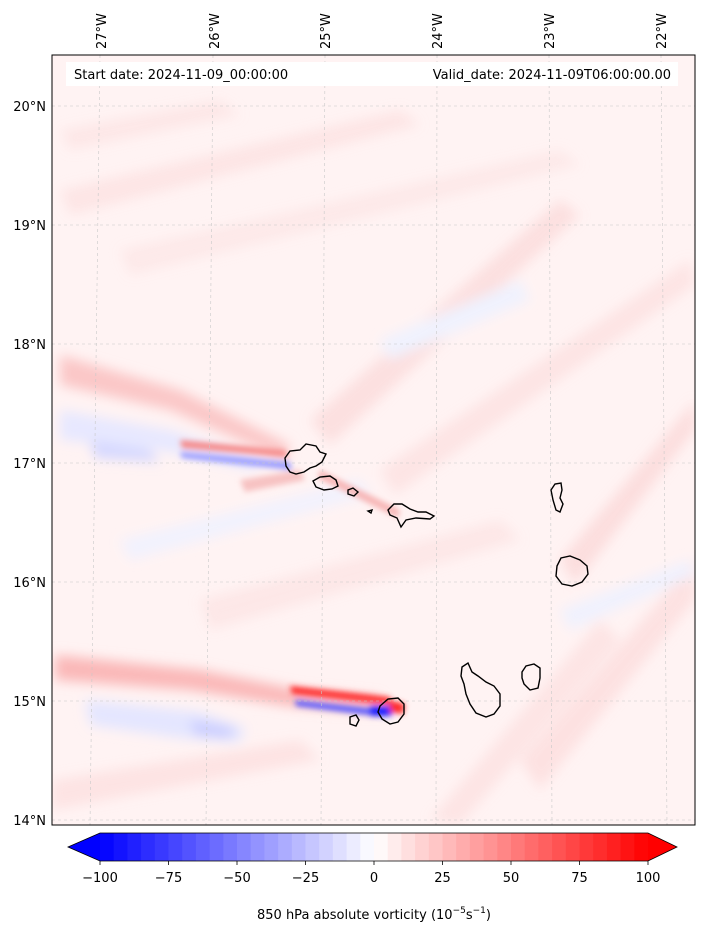 This screenshot has height=936, width=703. What do you see at coordinates (391, 711) in the screenshot?
I see `island-fogo` at bounding box center [391, 711].